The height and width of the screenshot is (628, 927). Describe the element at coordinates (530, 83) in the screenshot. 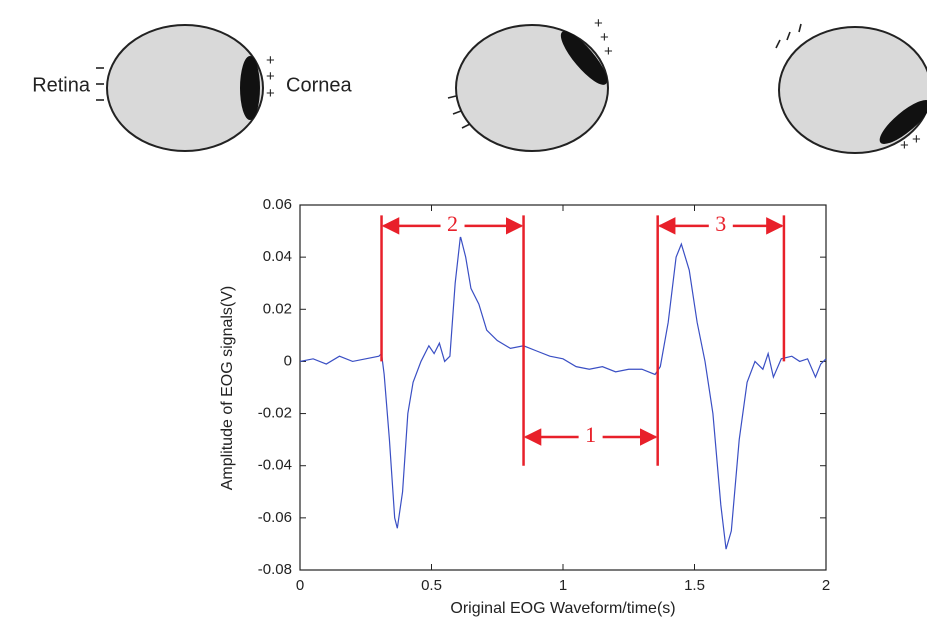

I see `eye-diagram: +++` at that location.